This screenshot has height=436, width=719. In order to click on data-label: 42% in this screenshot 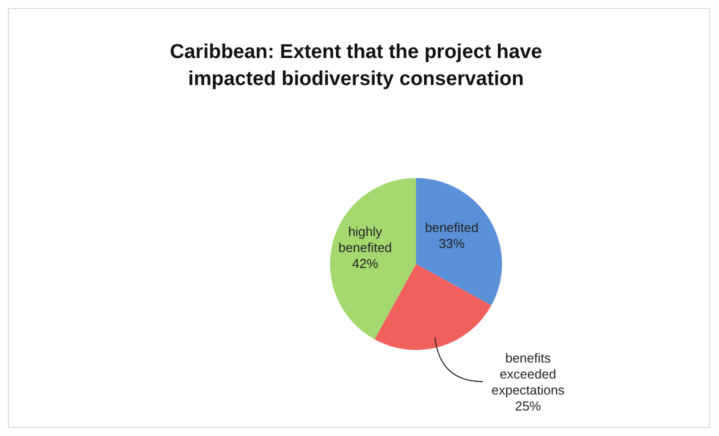, I will do `click(365, 264)`.